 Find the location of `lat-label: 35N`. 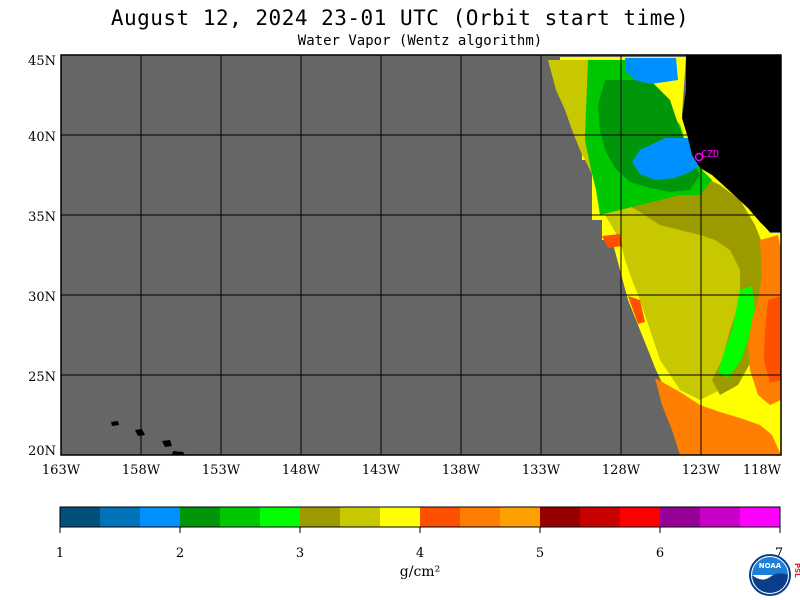

lat-label: 35N is located at coordinates (42, 217).